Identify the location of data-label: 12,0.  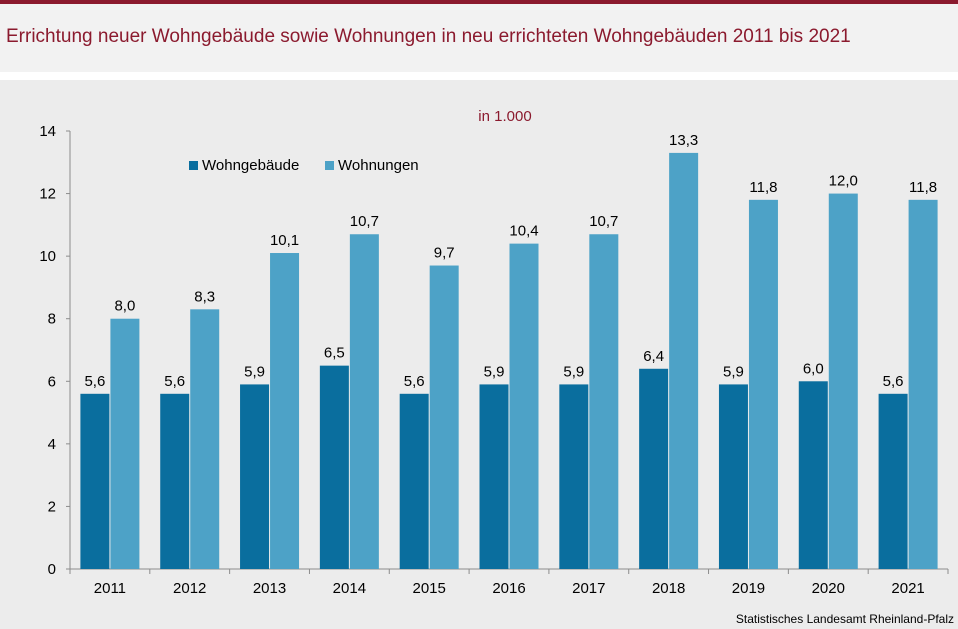
(843, 181).